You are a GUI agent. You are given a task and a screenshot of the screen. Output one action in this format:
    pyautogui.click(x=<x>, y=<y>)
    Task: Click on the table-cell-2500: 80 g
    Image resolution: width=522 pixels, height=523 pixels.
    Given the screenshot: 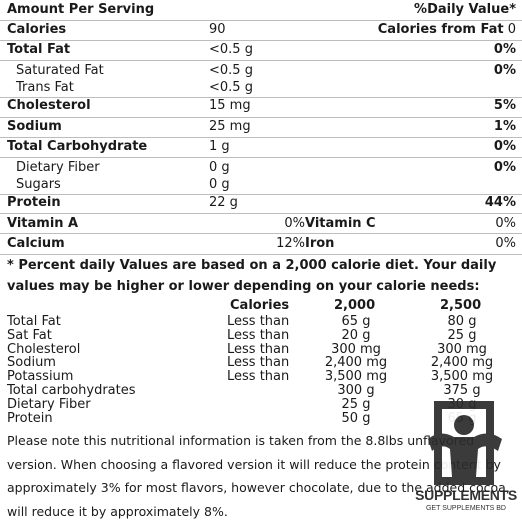 What is the action you would take?
    pyautogui.click(x=462, y=321)
    